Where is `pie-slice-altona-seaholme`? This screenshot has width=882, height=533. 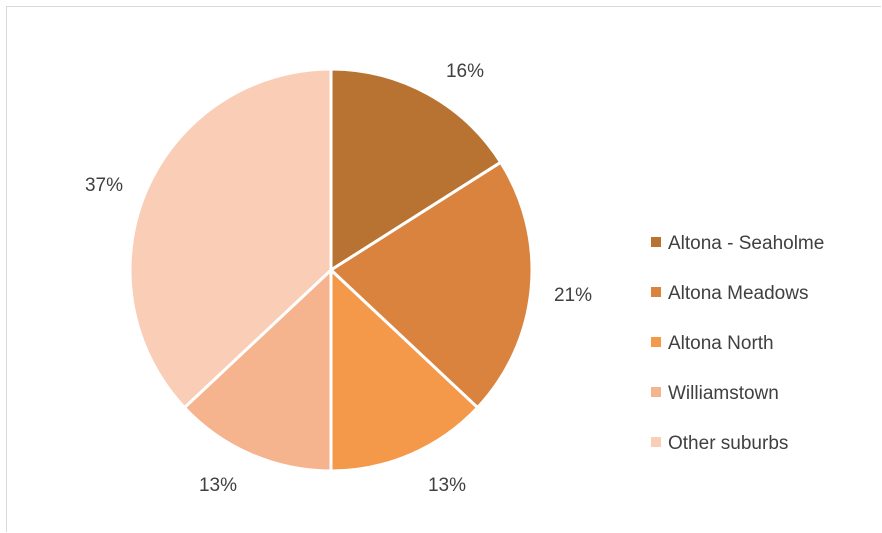 pie-slice-altona-seaholme is located at coordinates (416, 170).